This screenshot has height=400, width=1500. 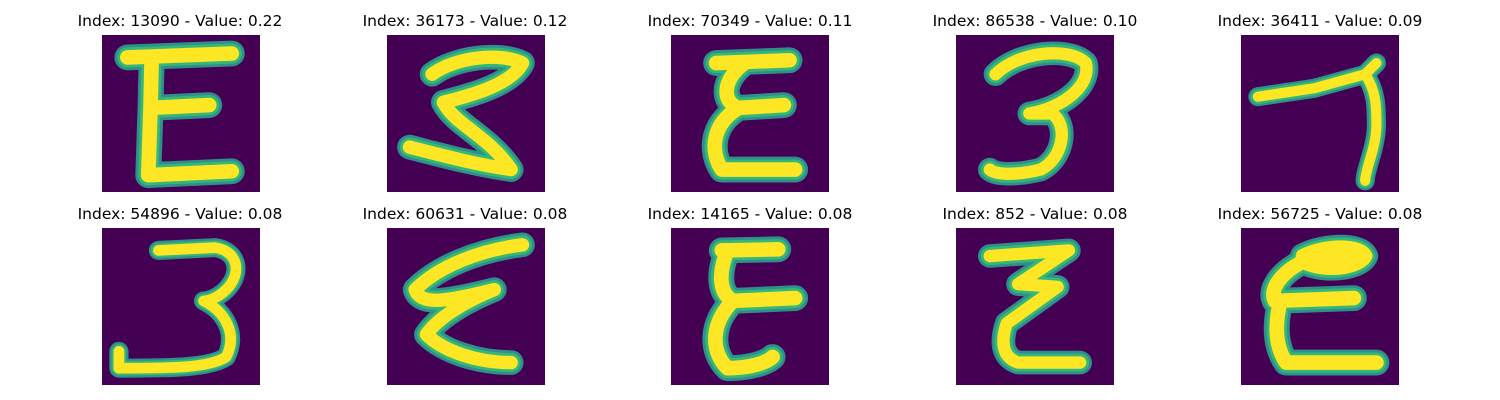 What do you see at coordinates (1035, 21) in the screenshot?
I see `panel-title: Index: 86538 - Value: 0.10` at bounding box center [1035, 21].